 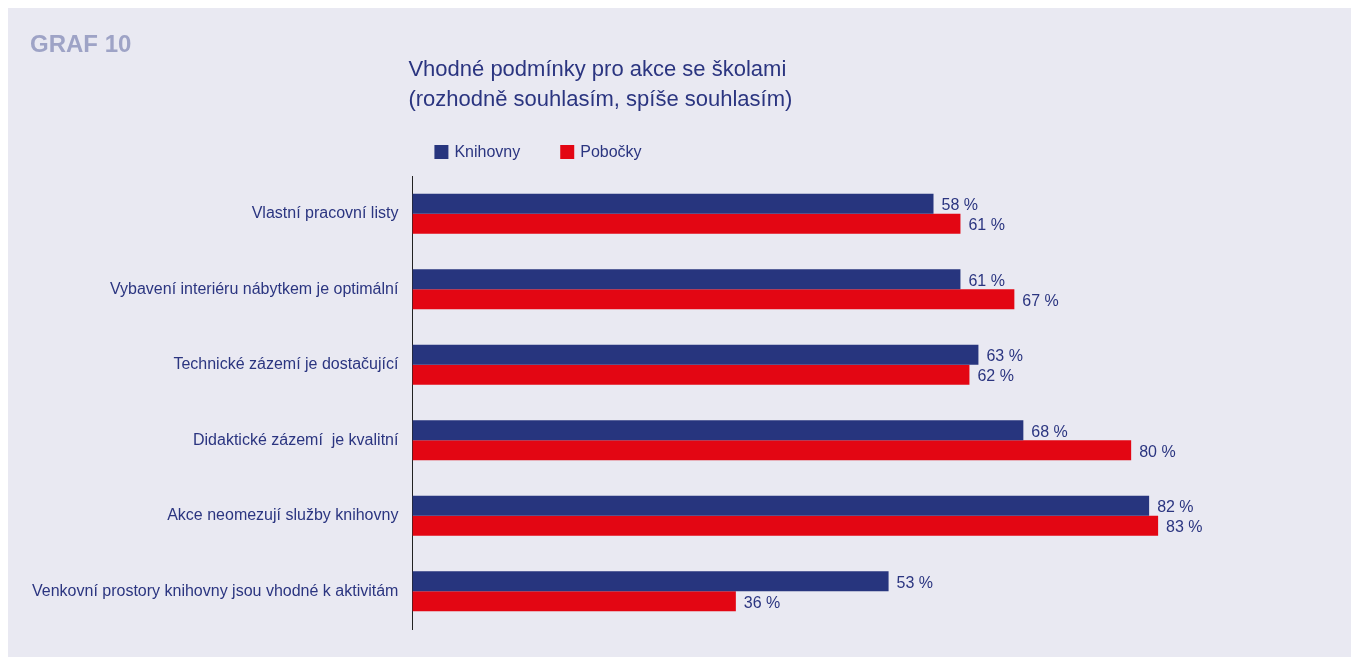 What do you see at coordinates (762, 602) in the screenshot?
I see `data-label: 36 %` at bounding box center [762, 602].